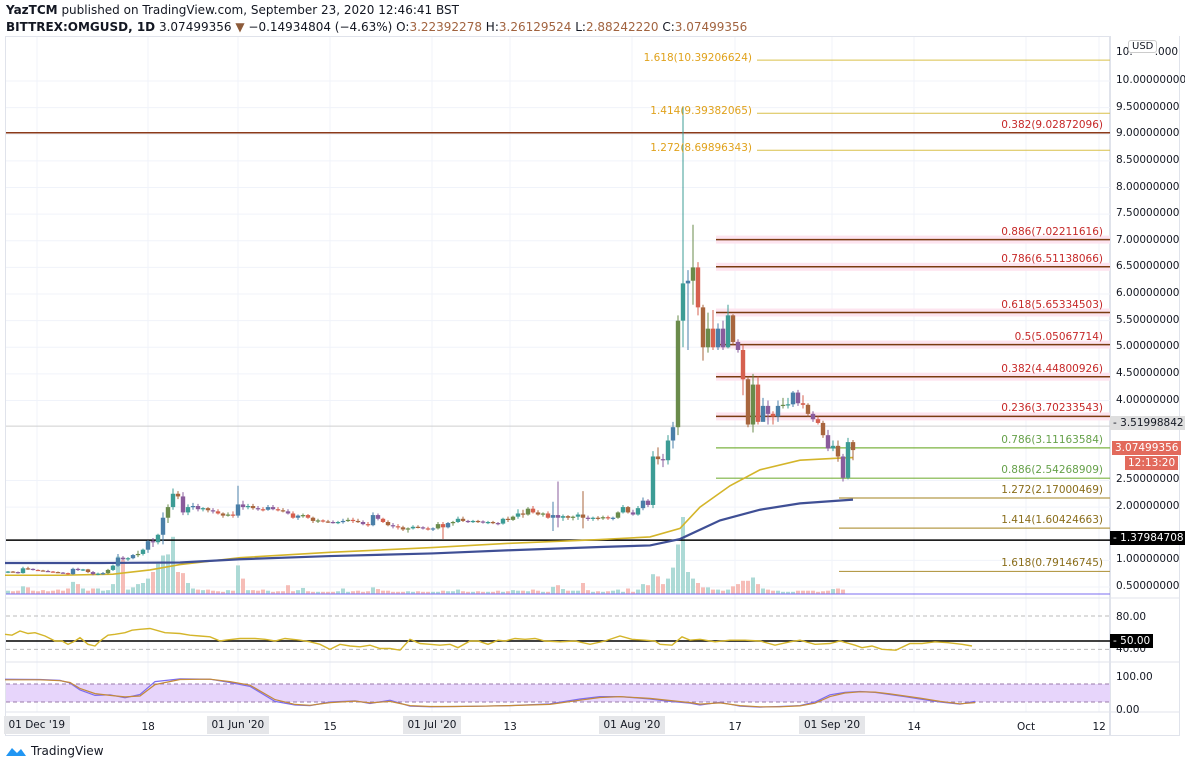 Image resolution: width=1185 pixels, height=768 pixels. What do you see at coordinates (1148, 213) in the screenshot?
I see `price-tick: 7.50000000` at bounding box center [1148, 213].